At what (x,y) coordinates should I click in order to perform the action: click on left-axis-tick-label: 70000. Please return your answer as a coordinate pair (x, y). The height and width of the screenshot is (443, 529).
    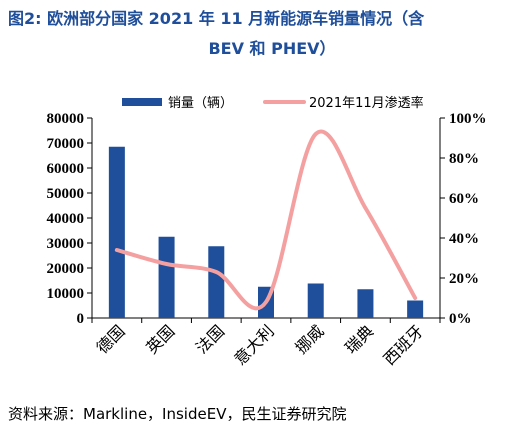
    Looking at the image, I should click on (66, 144).